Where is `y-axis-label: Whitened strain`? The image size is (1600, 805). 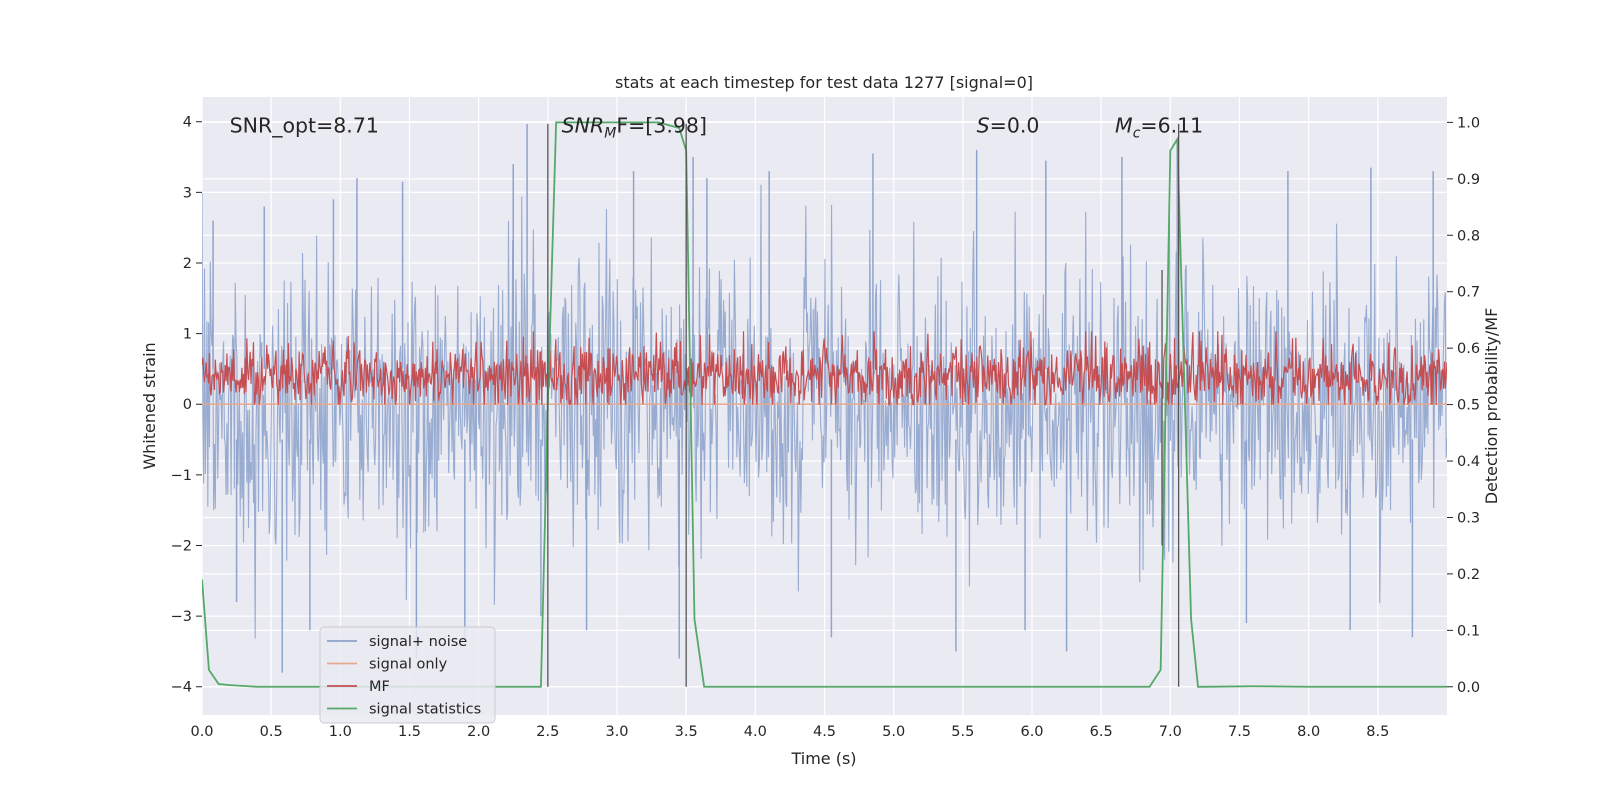 y-axis-label: Whitened strain is located at coordinates (149, 405).